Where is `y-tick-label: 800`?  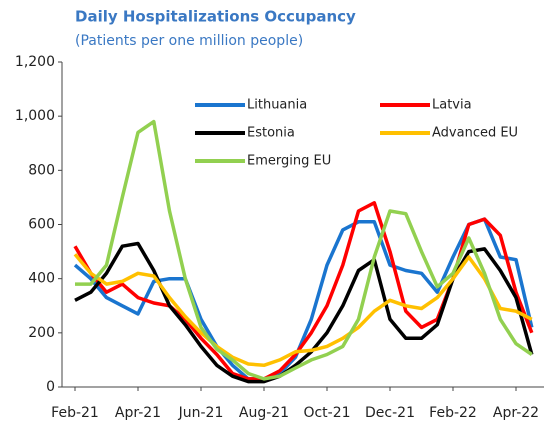
y-tick-label: 800 is located at coordinates (41, 170).